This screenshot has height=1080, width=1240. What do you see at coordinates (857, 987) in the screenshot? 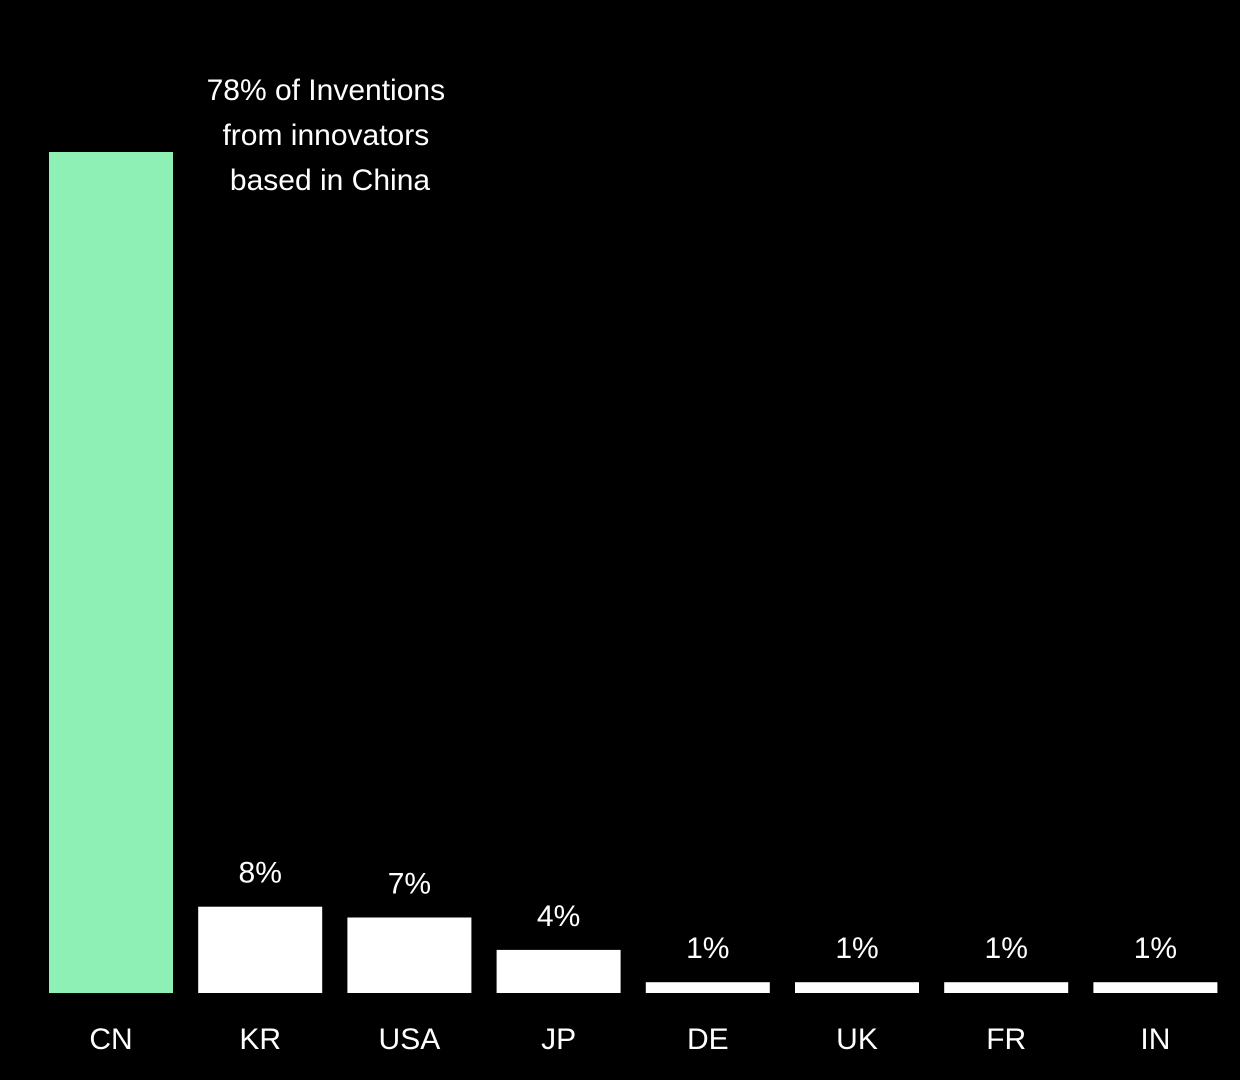
I see `bar-uk` at bounding box center [857, 987].